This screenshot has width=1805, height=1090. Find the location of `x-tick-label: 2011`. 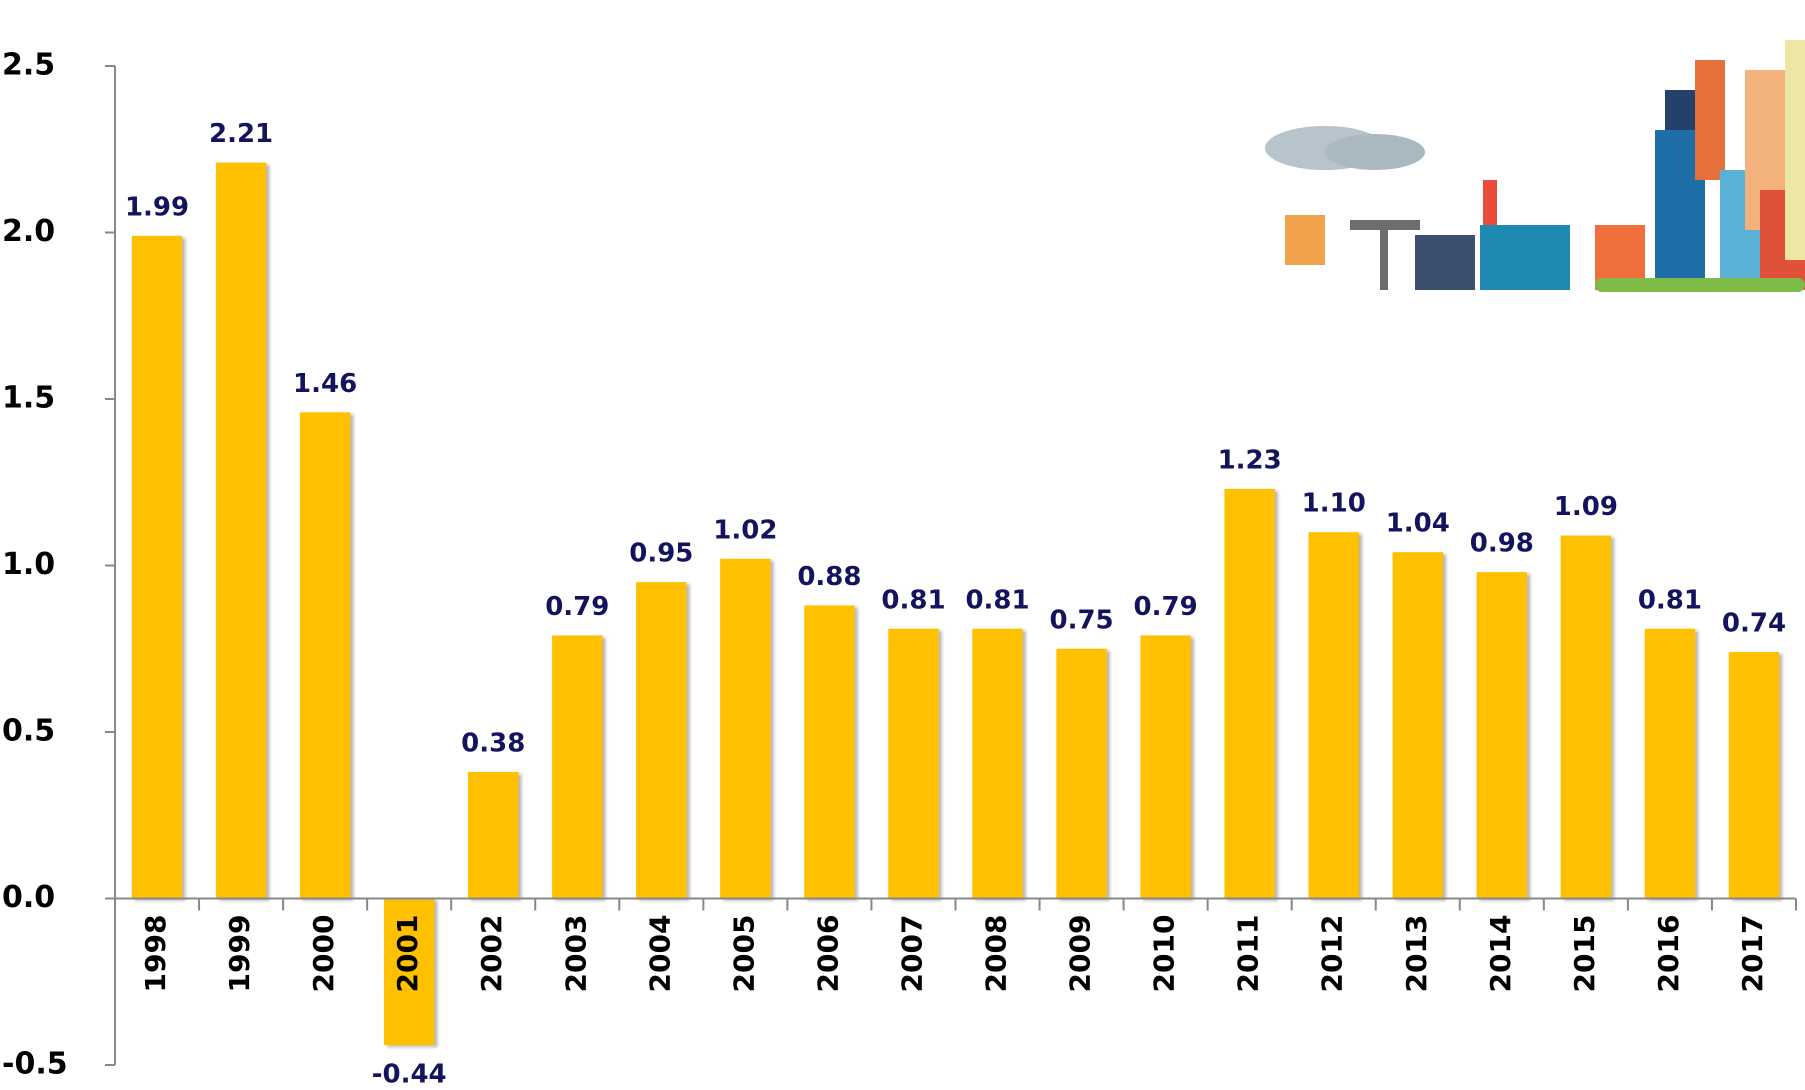

x-tick-label: 2011 is located at coordinates (1248, 954).